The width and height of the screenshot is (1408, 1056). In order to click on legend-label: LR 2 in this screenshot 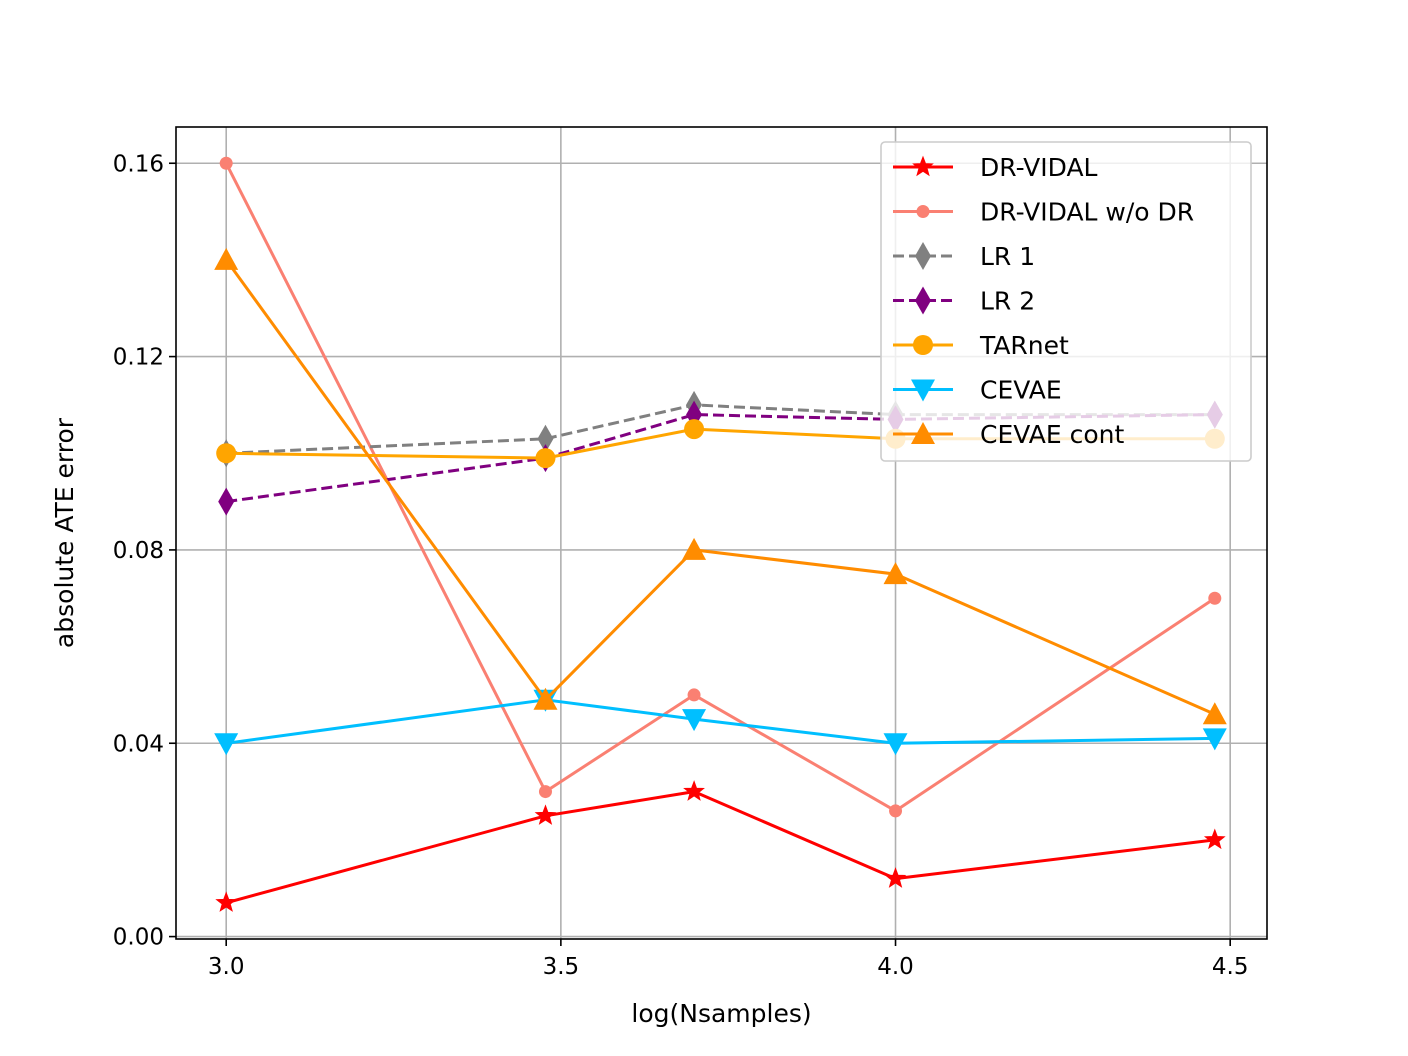, I will do `click(1007, 301)`.